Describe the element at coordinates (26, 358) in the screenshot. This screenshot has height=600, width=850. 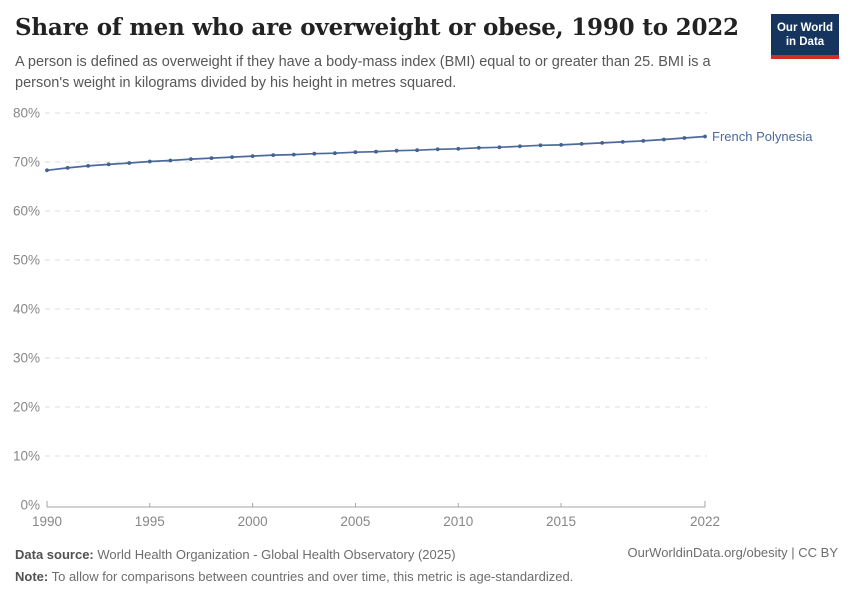
I see `y-tick-label-30: 30%` at that location.